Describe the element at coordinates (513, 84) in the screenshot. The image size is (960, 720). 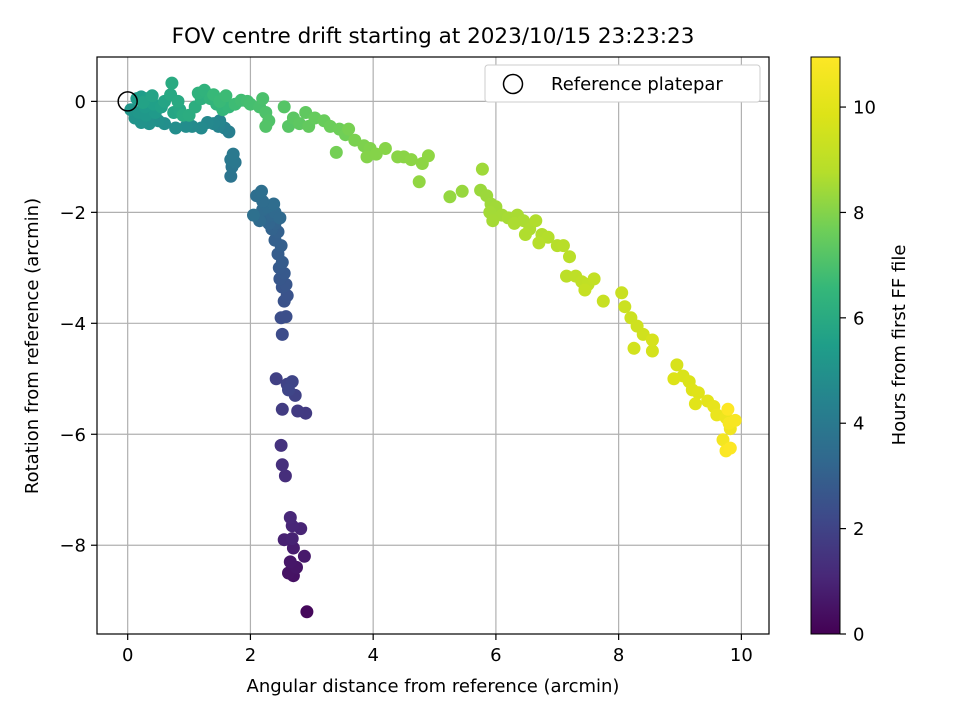
I see `legend-marker-icon` at that location.